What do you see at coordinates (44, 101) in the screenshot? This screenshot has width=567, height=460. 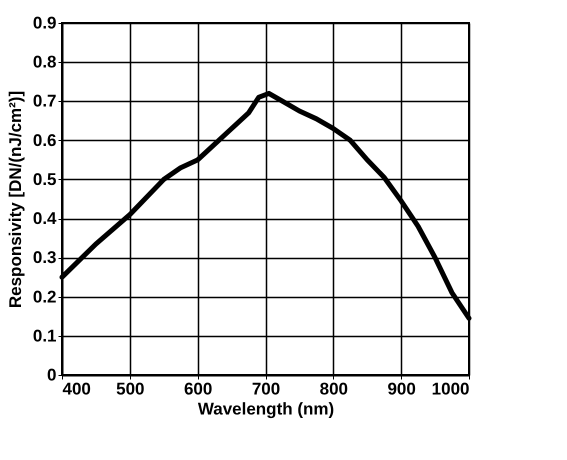 I see `y-tick-label: 0.7` at bounding box center [44, 101].